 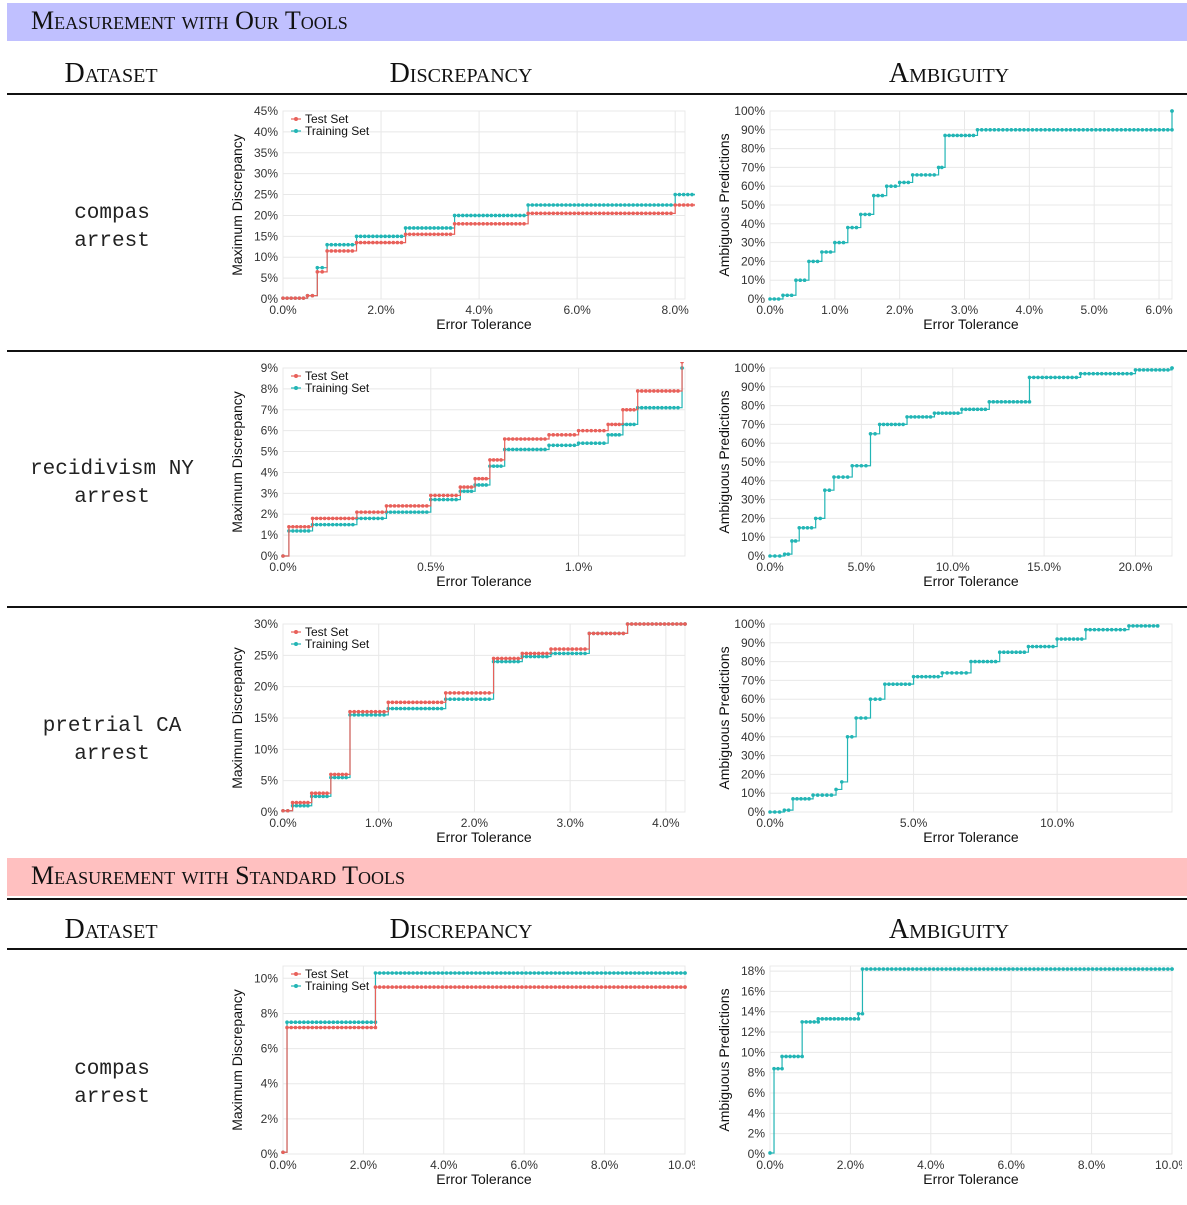 What do you see at coordinates (753, 774) in the screenshot?
I see `y-tick-label: 20%` at bounding box center [753, 774].